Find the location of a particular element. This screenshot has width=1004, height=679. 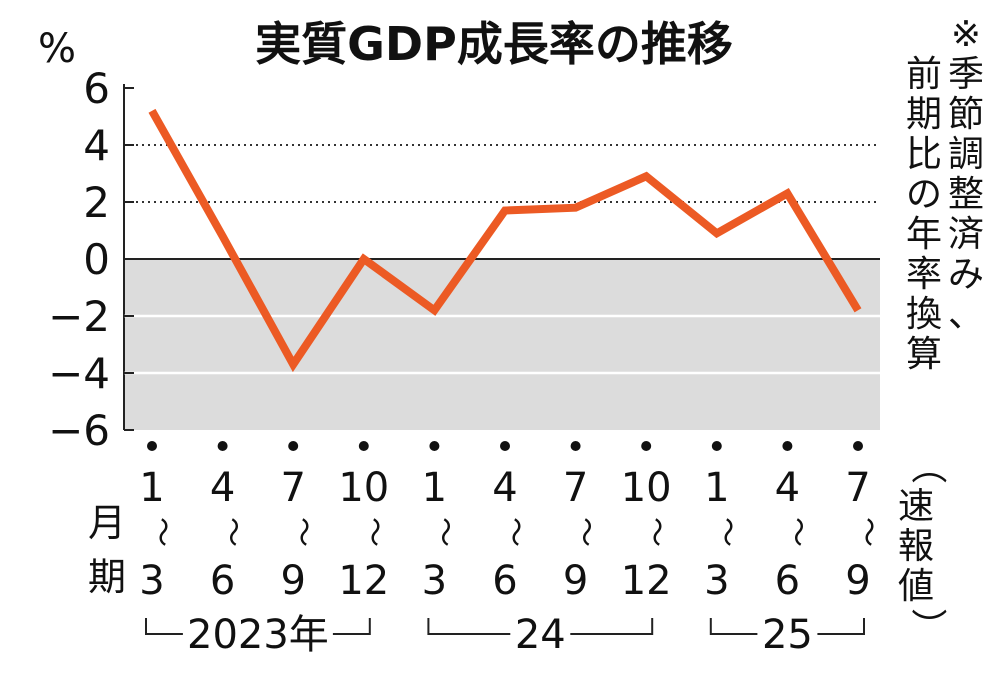

note-char: 済 is located at coordinates (966, 234).